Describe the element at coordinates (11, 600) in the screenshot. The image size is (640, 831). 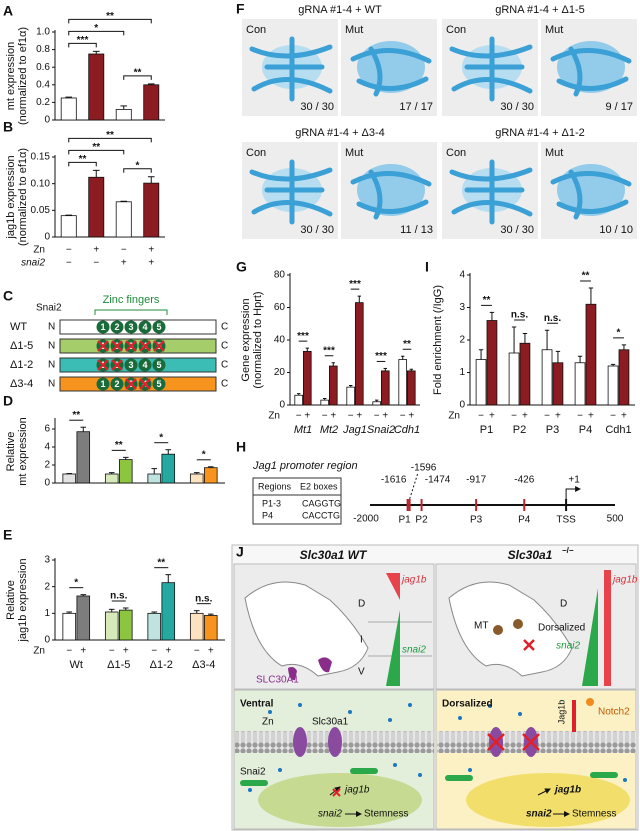
I see `y-axis-label: Relative` at that location.